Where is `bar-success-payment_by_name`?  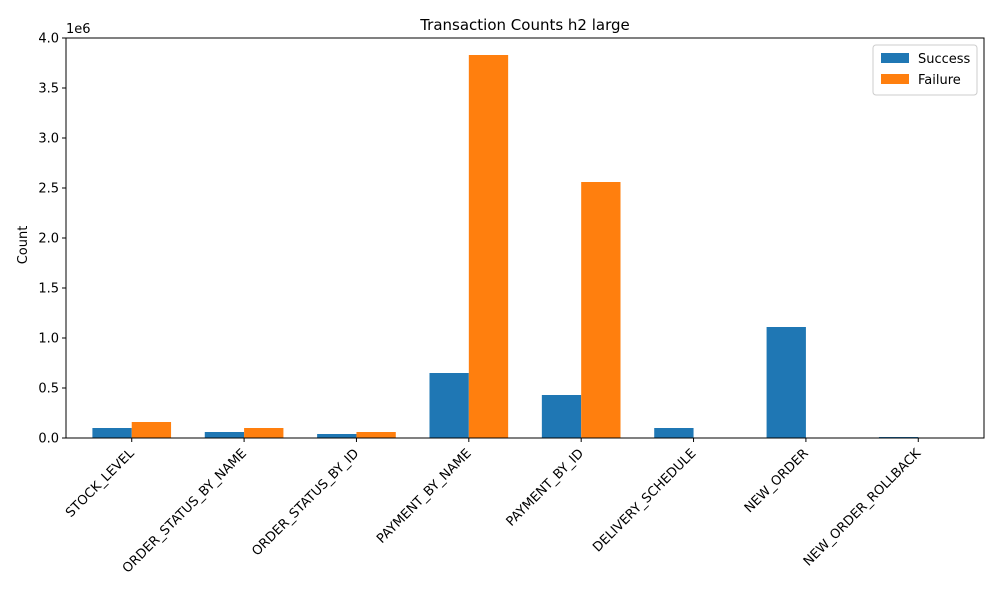 bar-success-payment_by_name is located at coordinates (449, 405).